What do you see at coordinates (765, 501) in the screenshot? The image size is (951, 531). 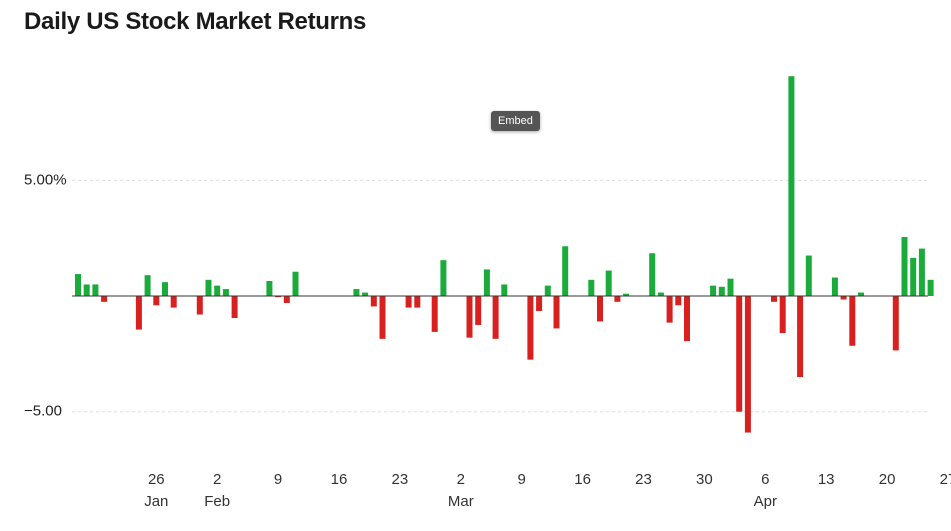 I see `x-month-label: Apr` at bounding box center [765, 501].